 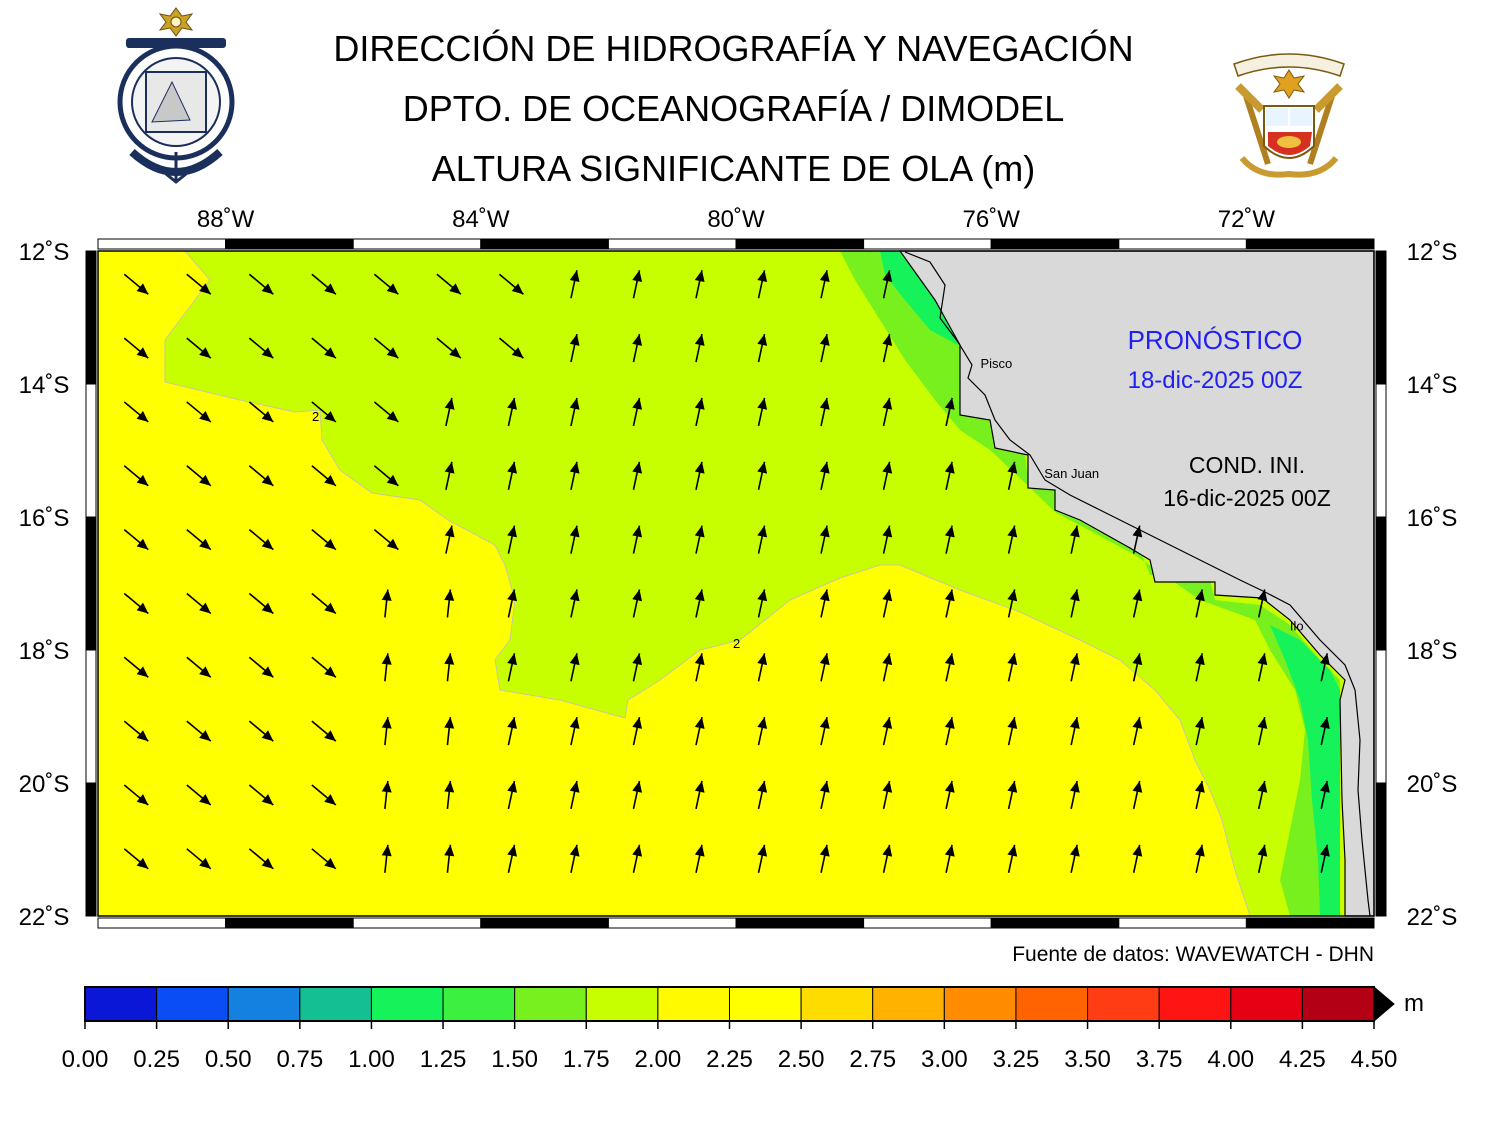 I want to click on lon-tick-label: 76˚W, so click(x=992, y=219).